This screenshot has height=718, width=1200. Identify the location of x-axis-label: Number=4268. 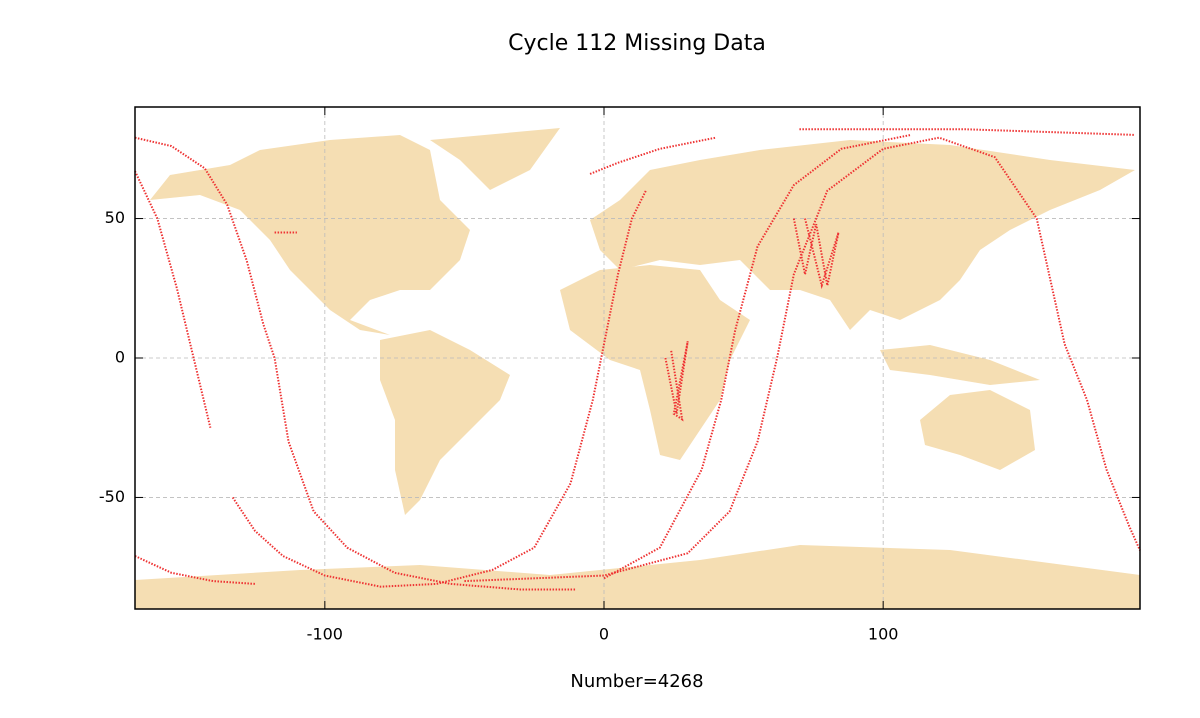
(636, 681).